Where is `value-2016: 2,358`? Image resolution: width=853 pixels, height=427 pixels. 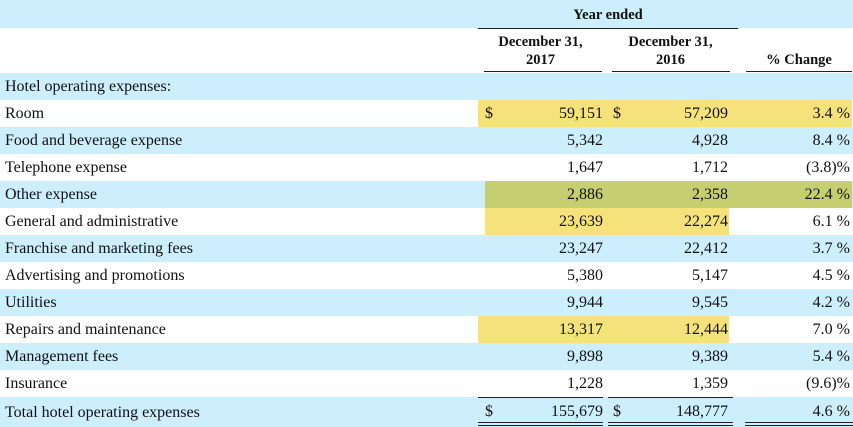
value-2016: 2,358 is located at coordinates (710, 194).